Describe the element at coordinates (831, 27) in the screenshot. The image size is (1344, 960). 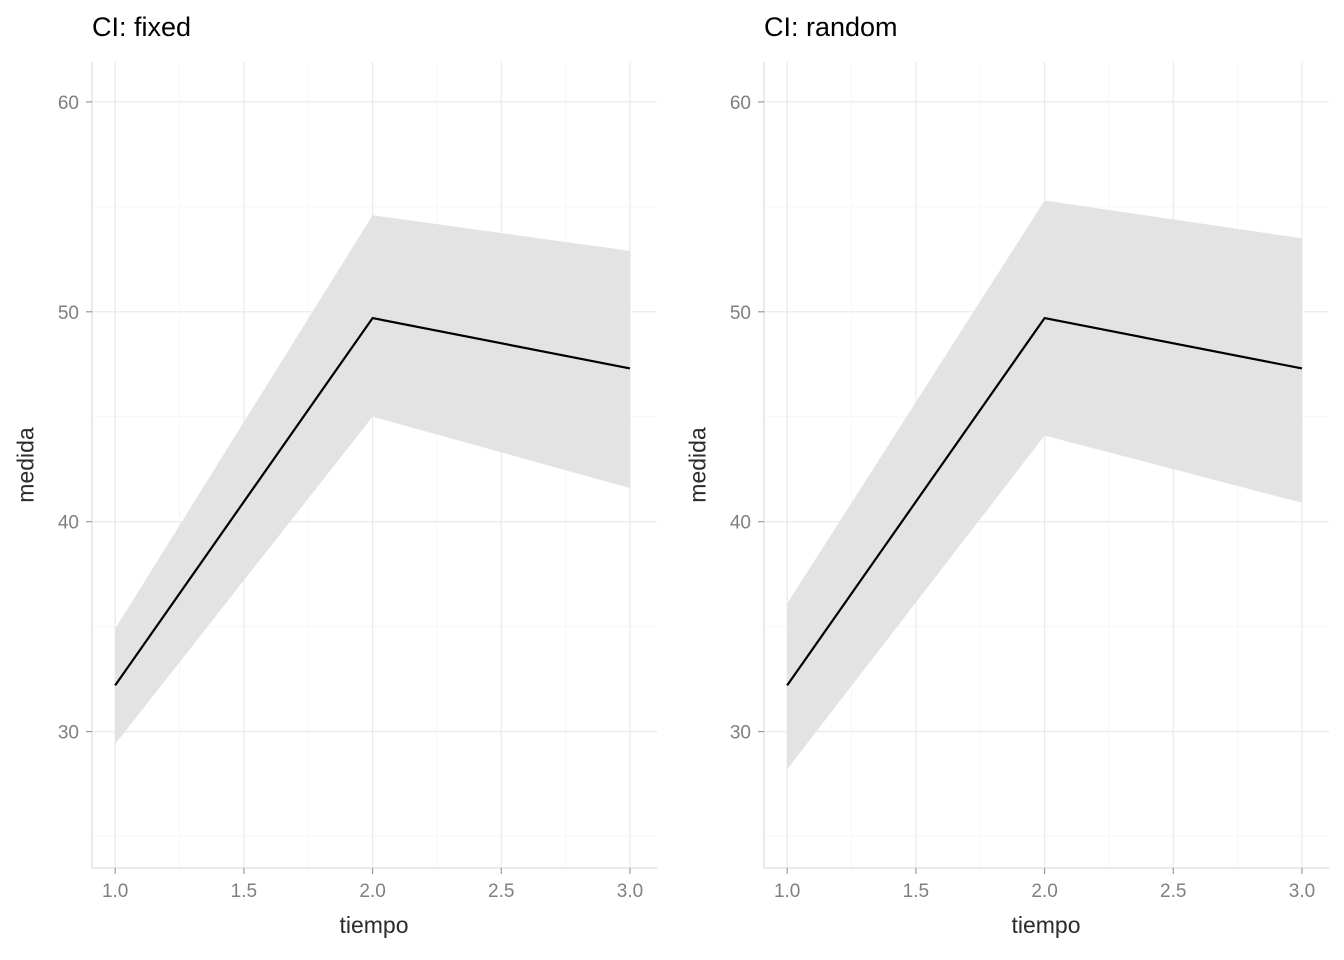
I see `panel-title-random: CI: random` at that location.